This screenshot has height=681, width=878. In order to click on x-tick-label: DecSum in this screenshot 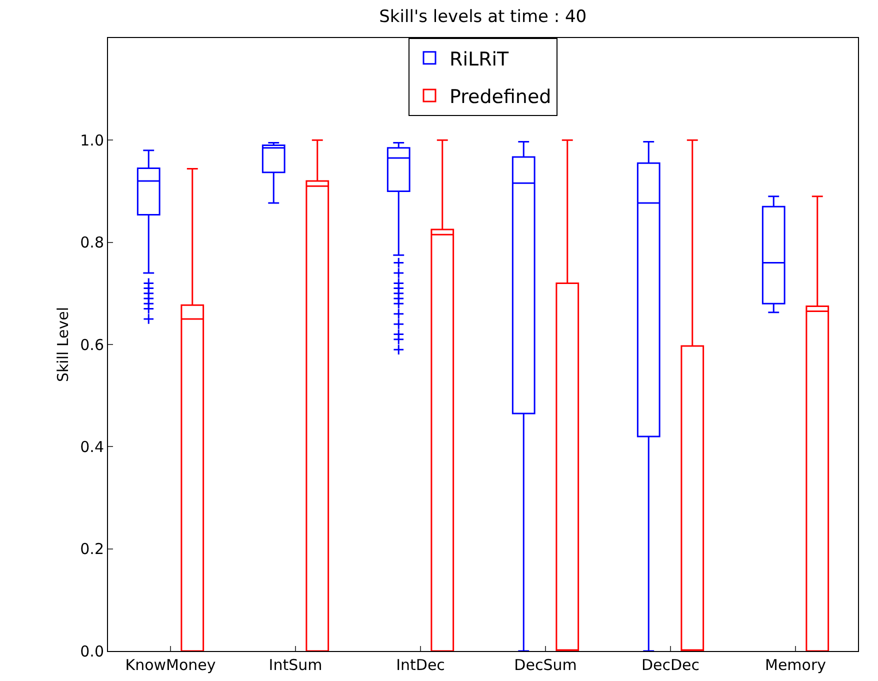, I will do `click(545, 665)`.